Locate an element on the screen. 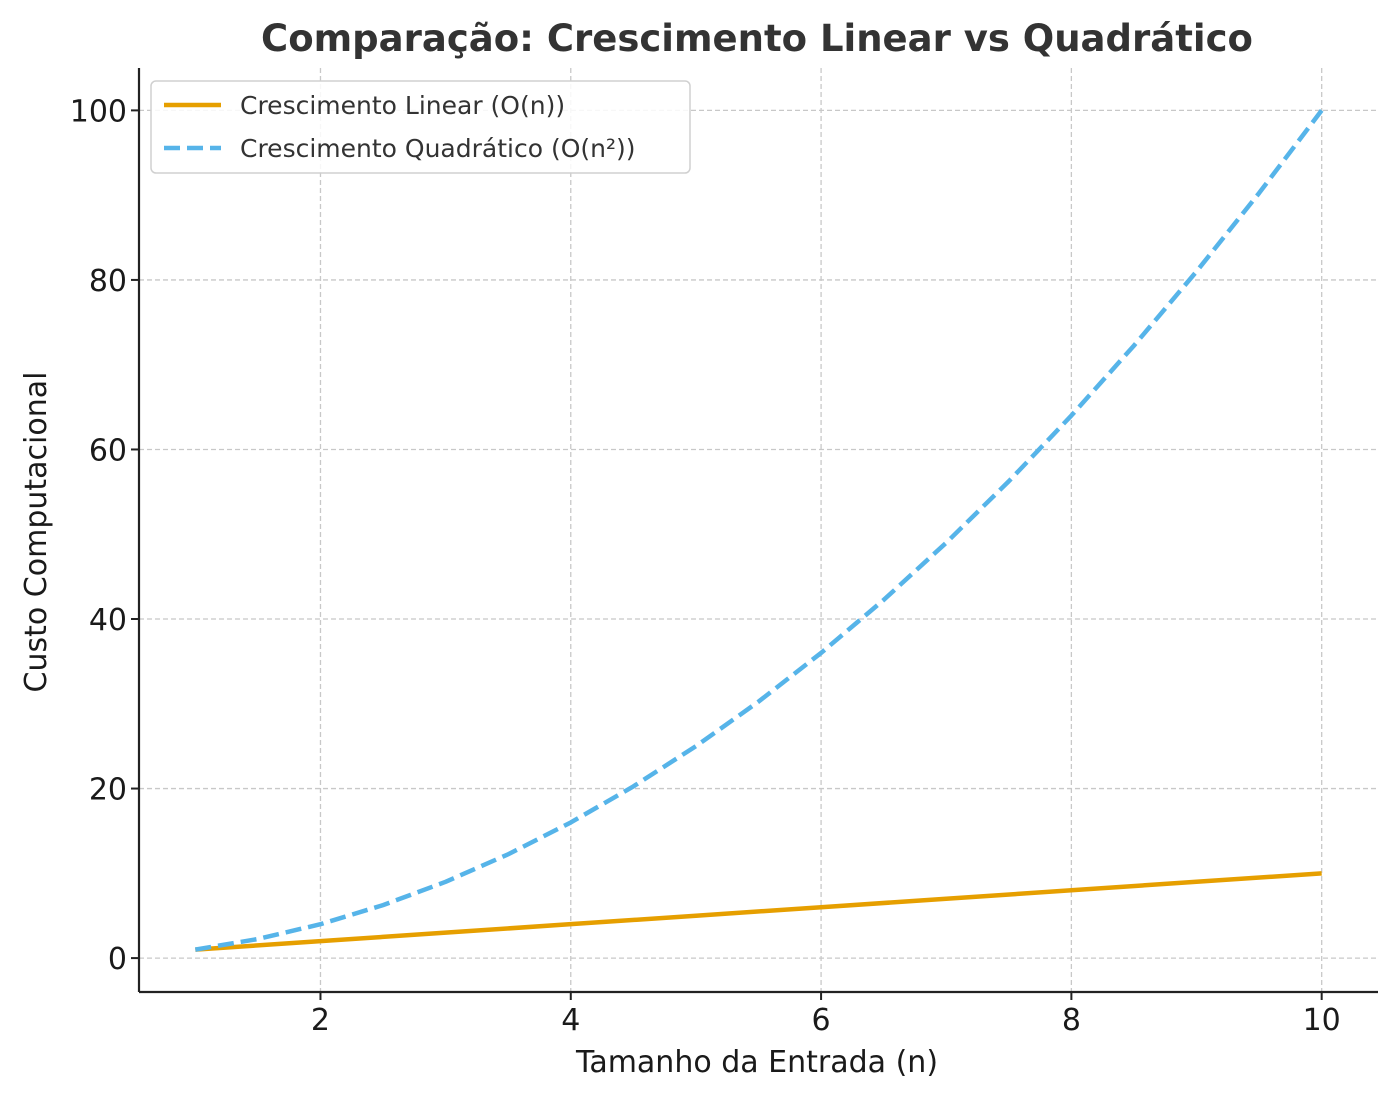  legend-label-1: Crescimento Linear (O(n)) is located at coordinates (402, 105).